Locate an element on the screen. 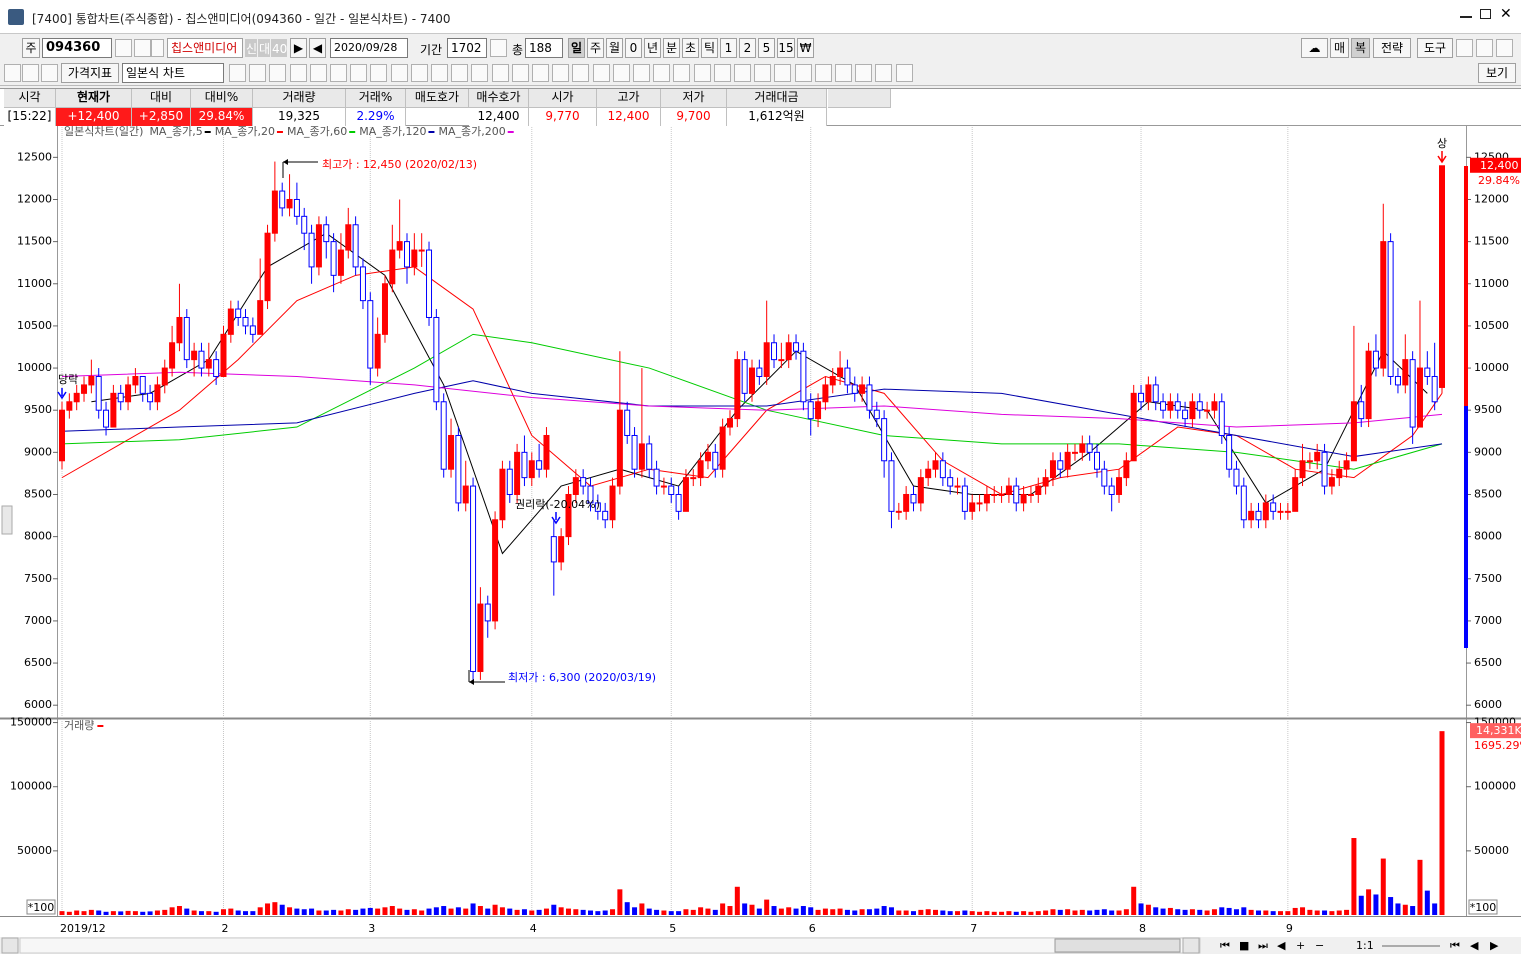 This screenshot has height=954, width=1521. interval-button: 년 is located at coordinates (652, 48).